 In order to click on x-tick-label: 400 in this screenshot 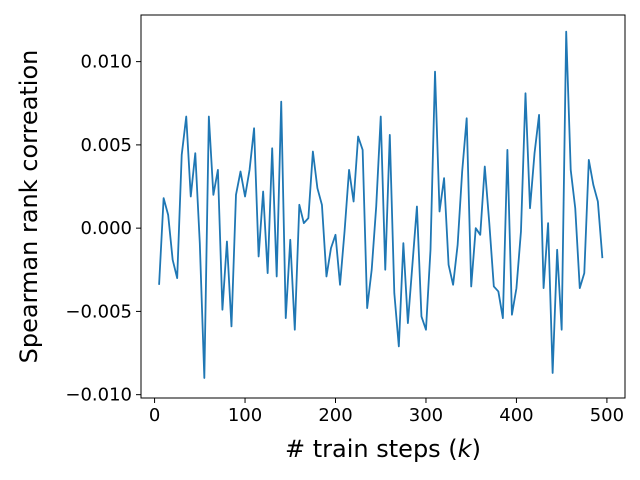, I will do `click(516, 415)`.